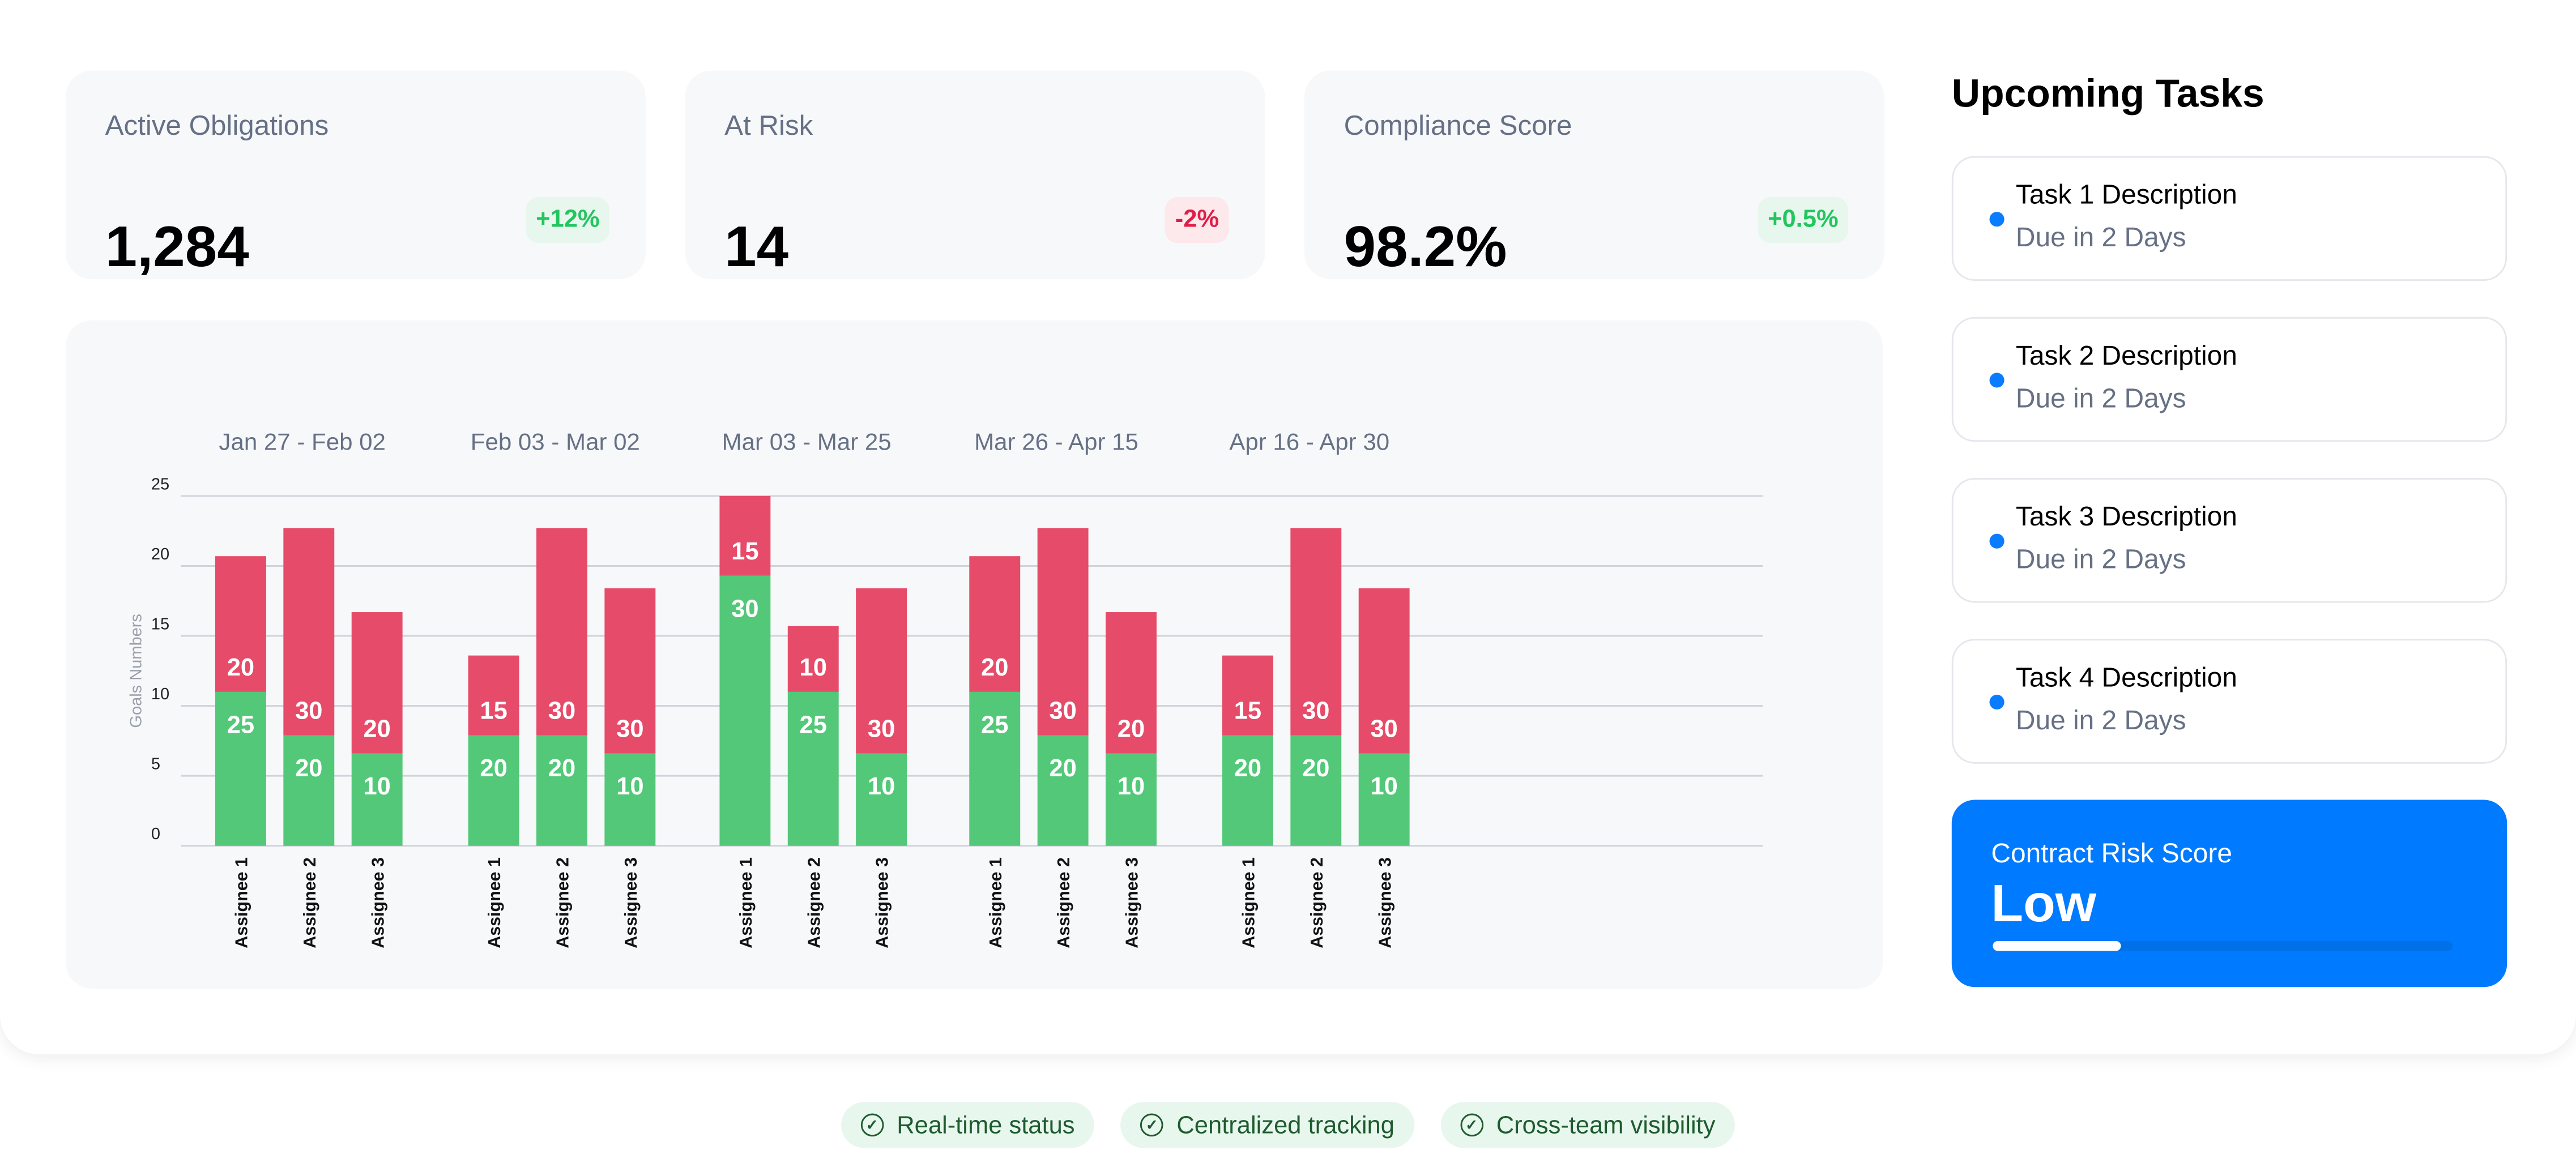  I want to click on group-label: Mar 03 - Mar 25, so click(807, 442).